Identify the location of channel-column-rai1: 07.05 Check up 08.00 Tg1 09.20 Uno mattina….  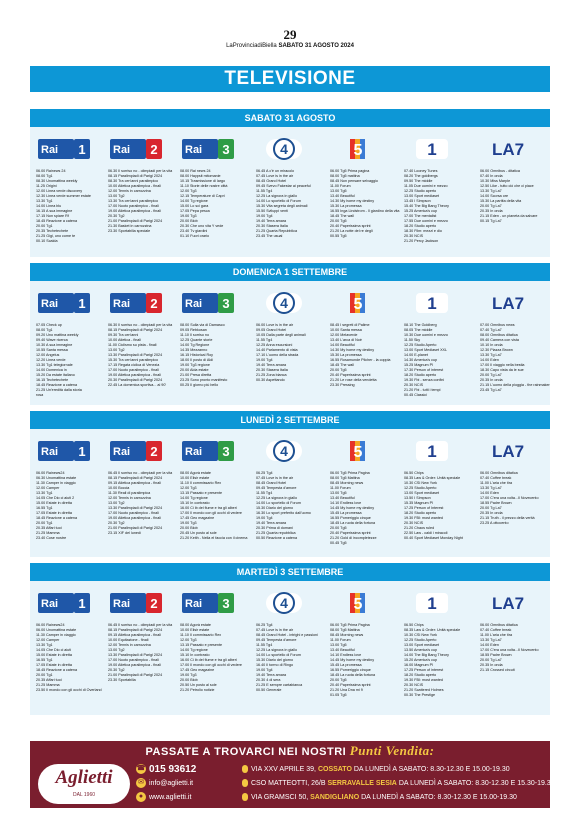
(71, 360).